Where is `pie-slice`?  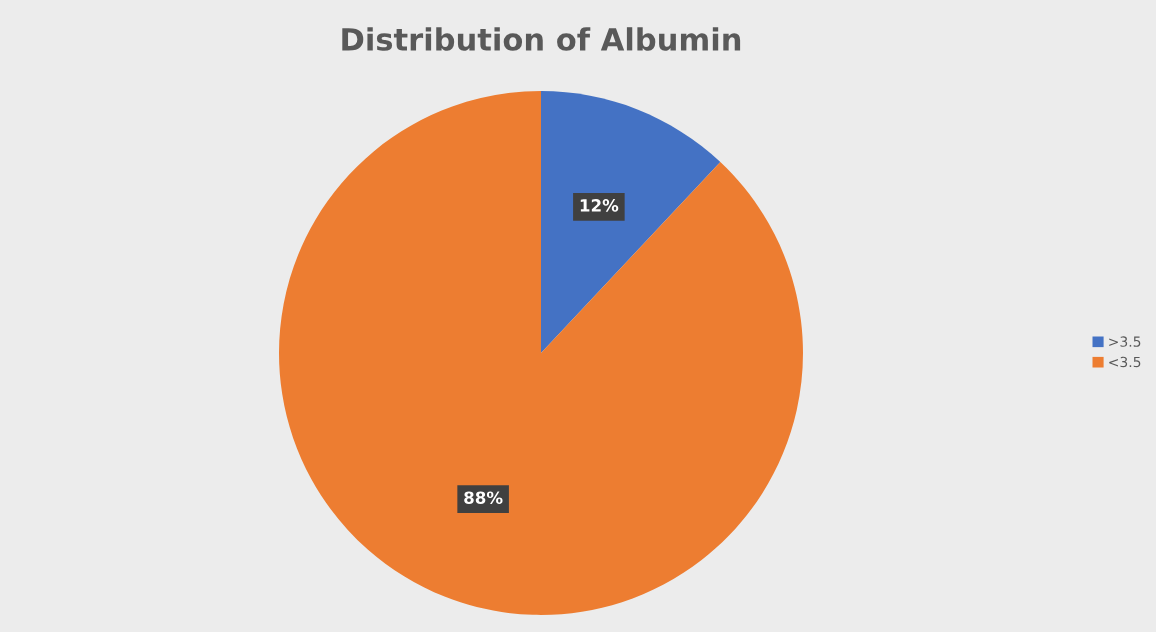
pie-slice is located at coordinates (631, 222).